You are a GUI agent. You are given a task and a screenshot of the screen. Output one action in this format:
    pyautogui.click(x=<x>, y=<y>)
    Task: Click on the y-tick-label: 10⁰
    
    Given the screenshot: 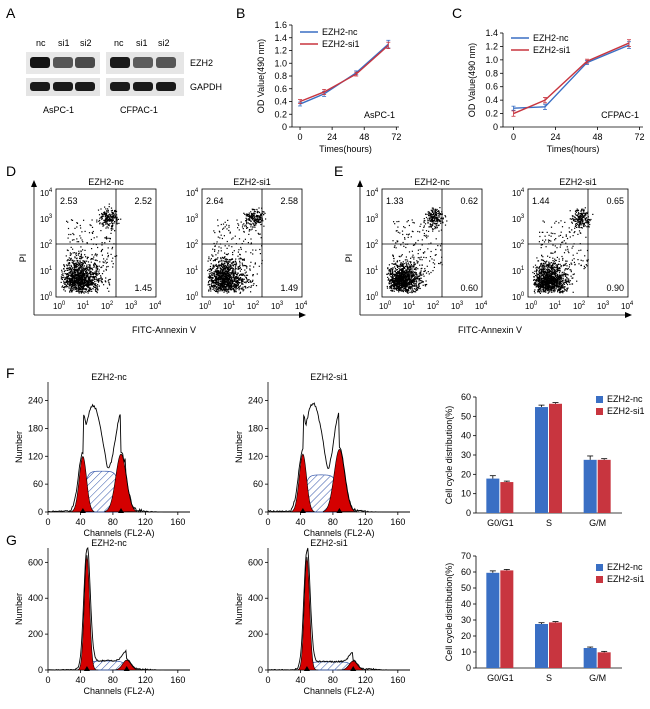 What is the action you would take?
    pyautogui.click(x=46, y=297)
    